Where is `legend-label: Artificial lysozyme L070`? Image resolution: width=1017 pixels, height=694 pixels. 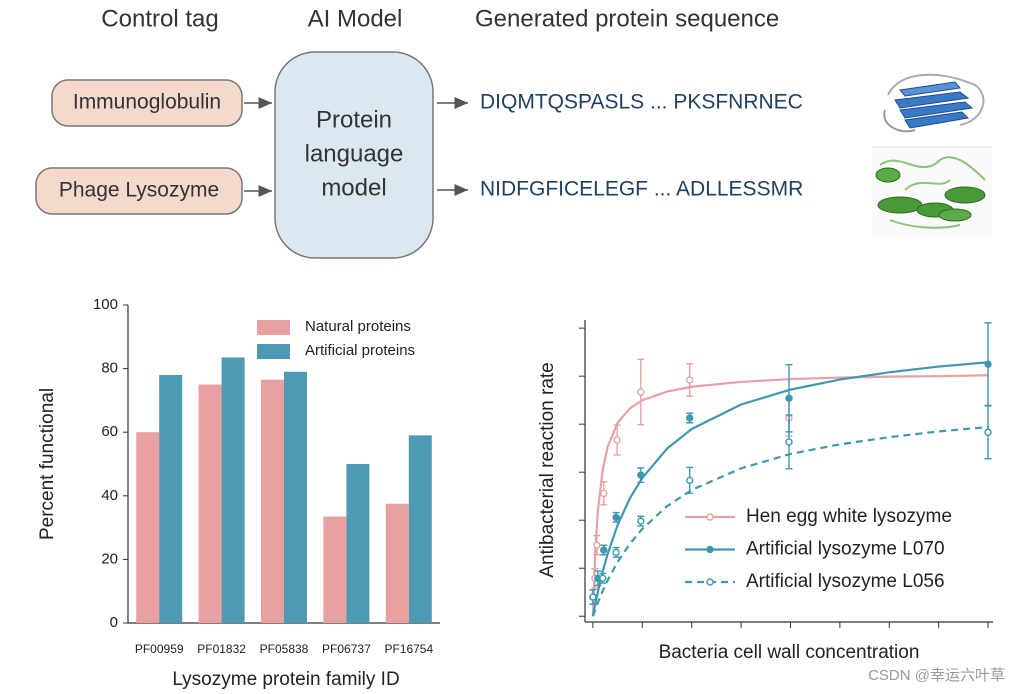 legend-label: Artificial lysozyme L070 is located at coordinates (845, 549).